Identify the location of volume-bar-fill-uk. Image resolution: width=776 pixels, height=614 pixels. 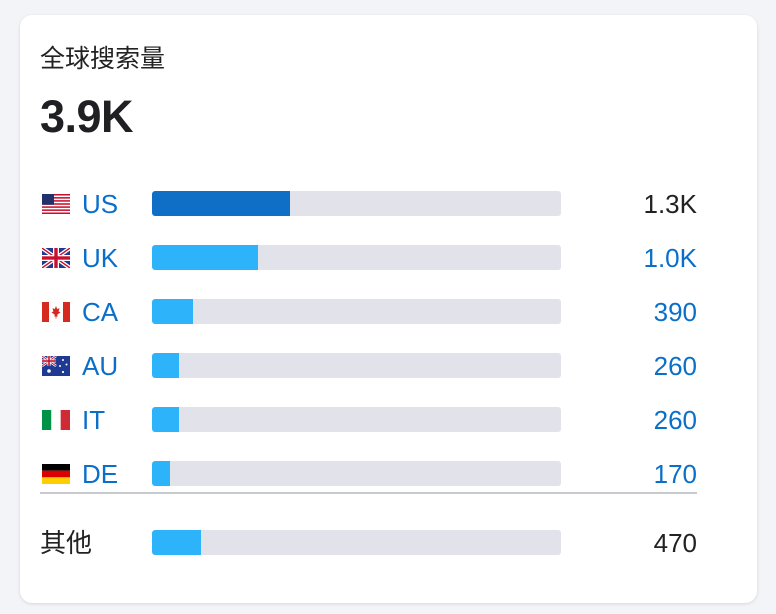
(205, 257).